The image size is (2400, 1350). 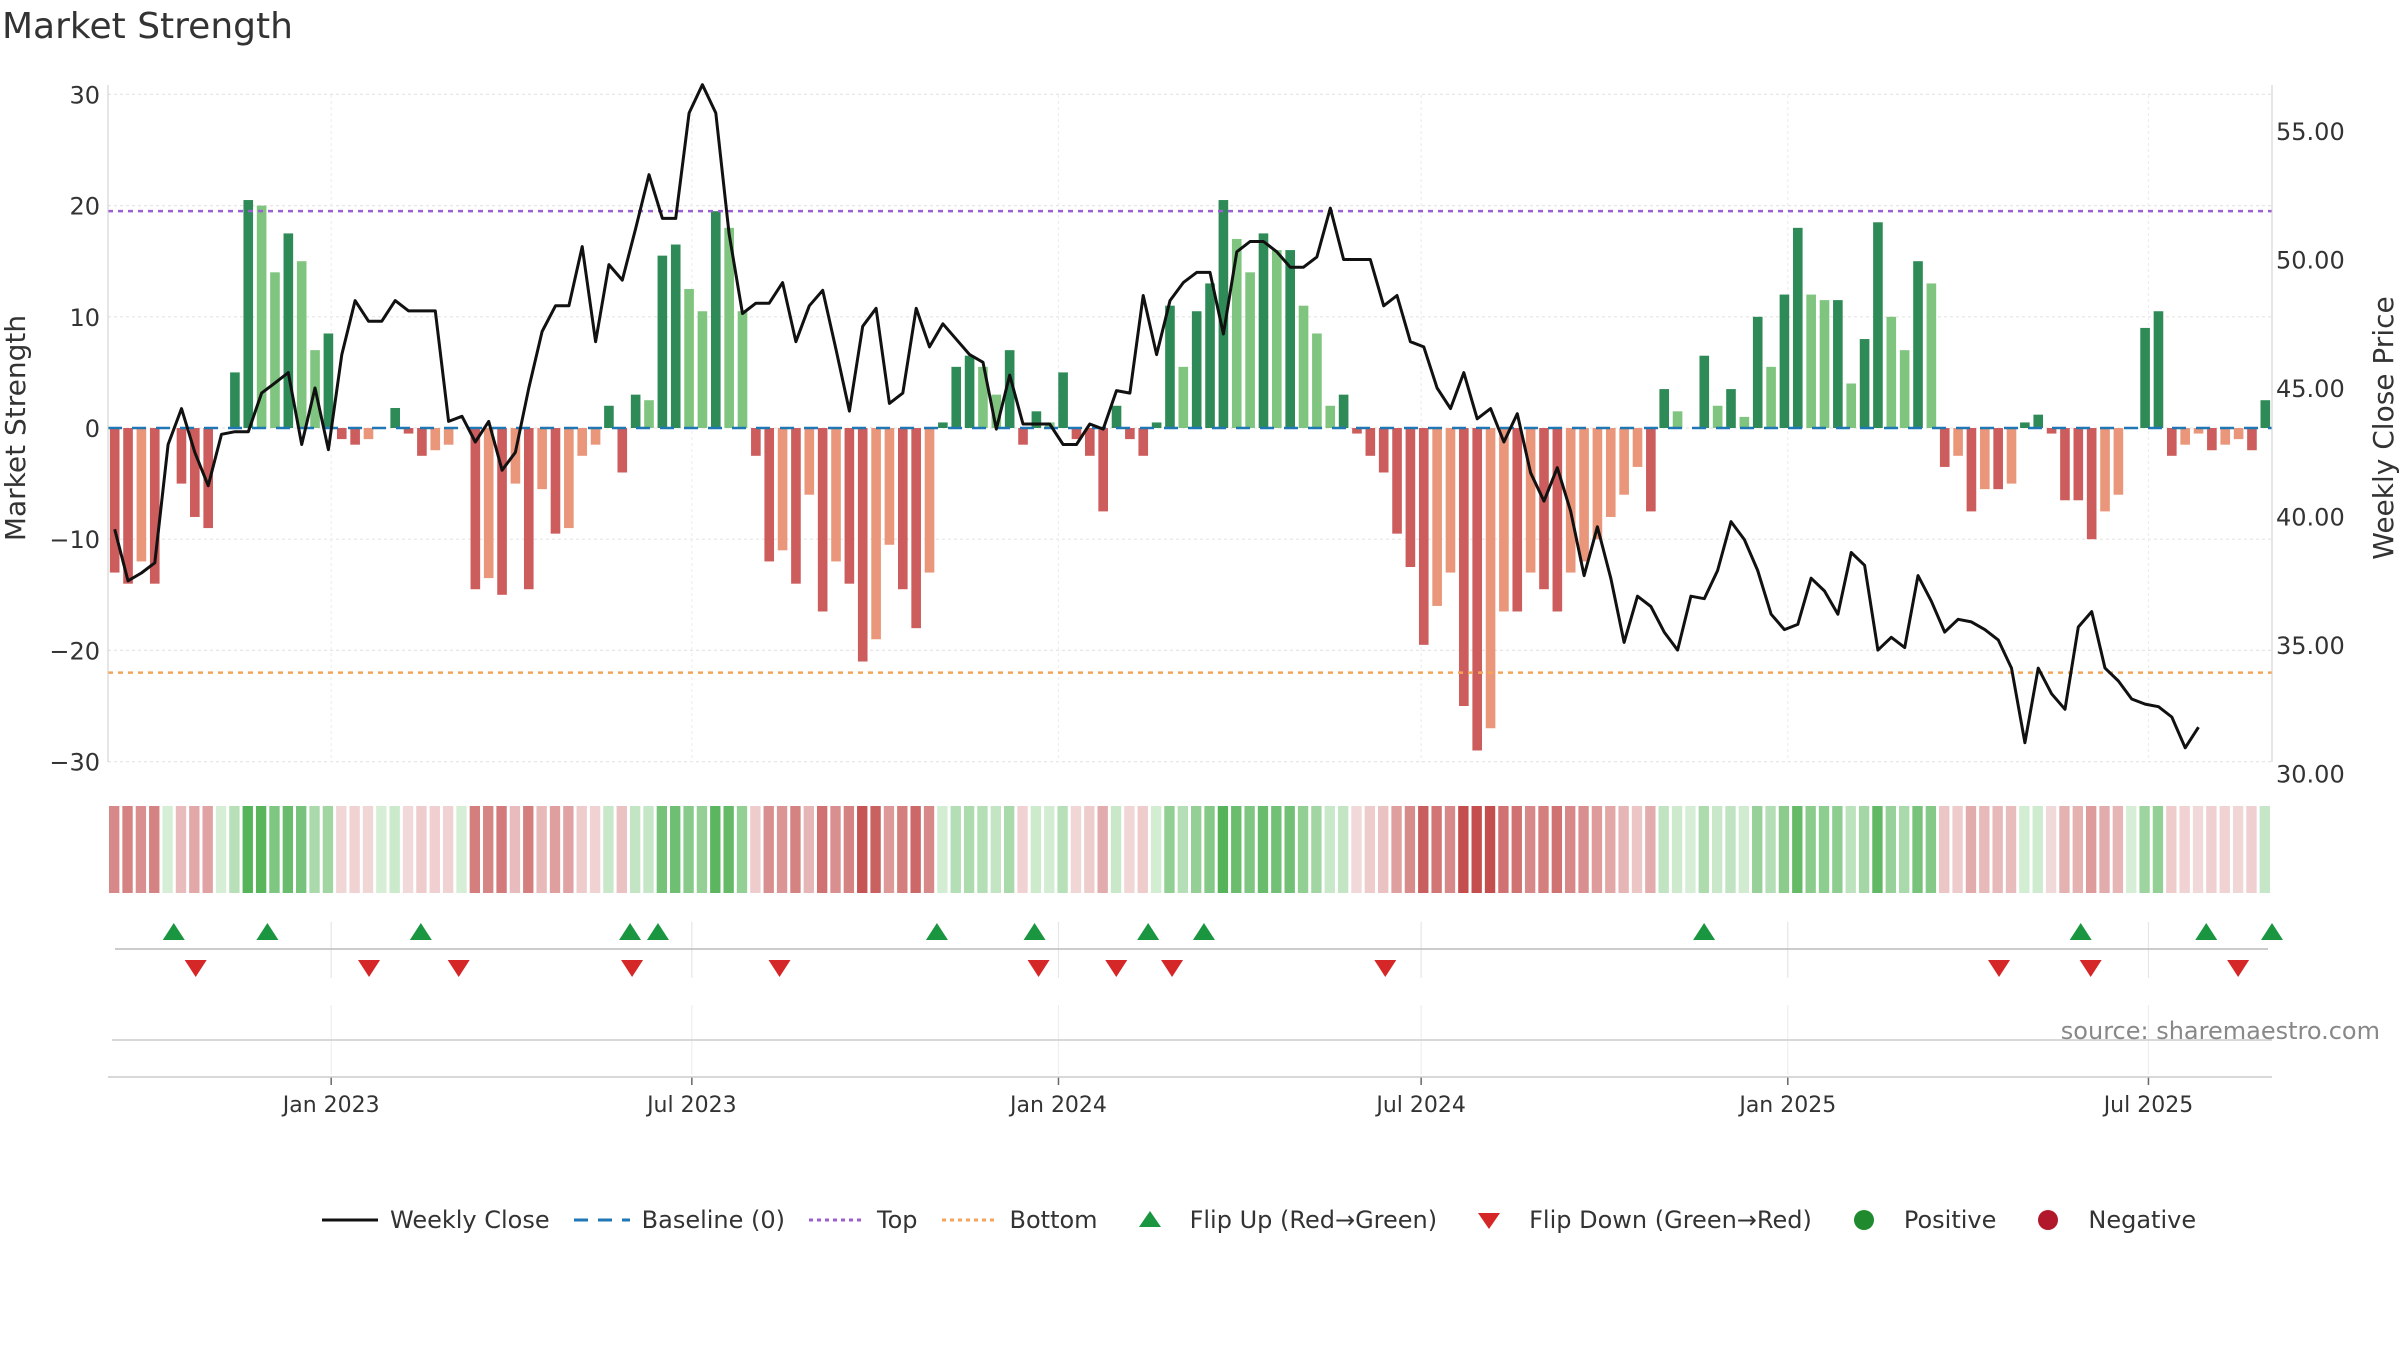 I want to click on triangle-down-icon, so click(x=1489, y=1221).